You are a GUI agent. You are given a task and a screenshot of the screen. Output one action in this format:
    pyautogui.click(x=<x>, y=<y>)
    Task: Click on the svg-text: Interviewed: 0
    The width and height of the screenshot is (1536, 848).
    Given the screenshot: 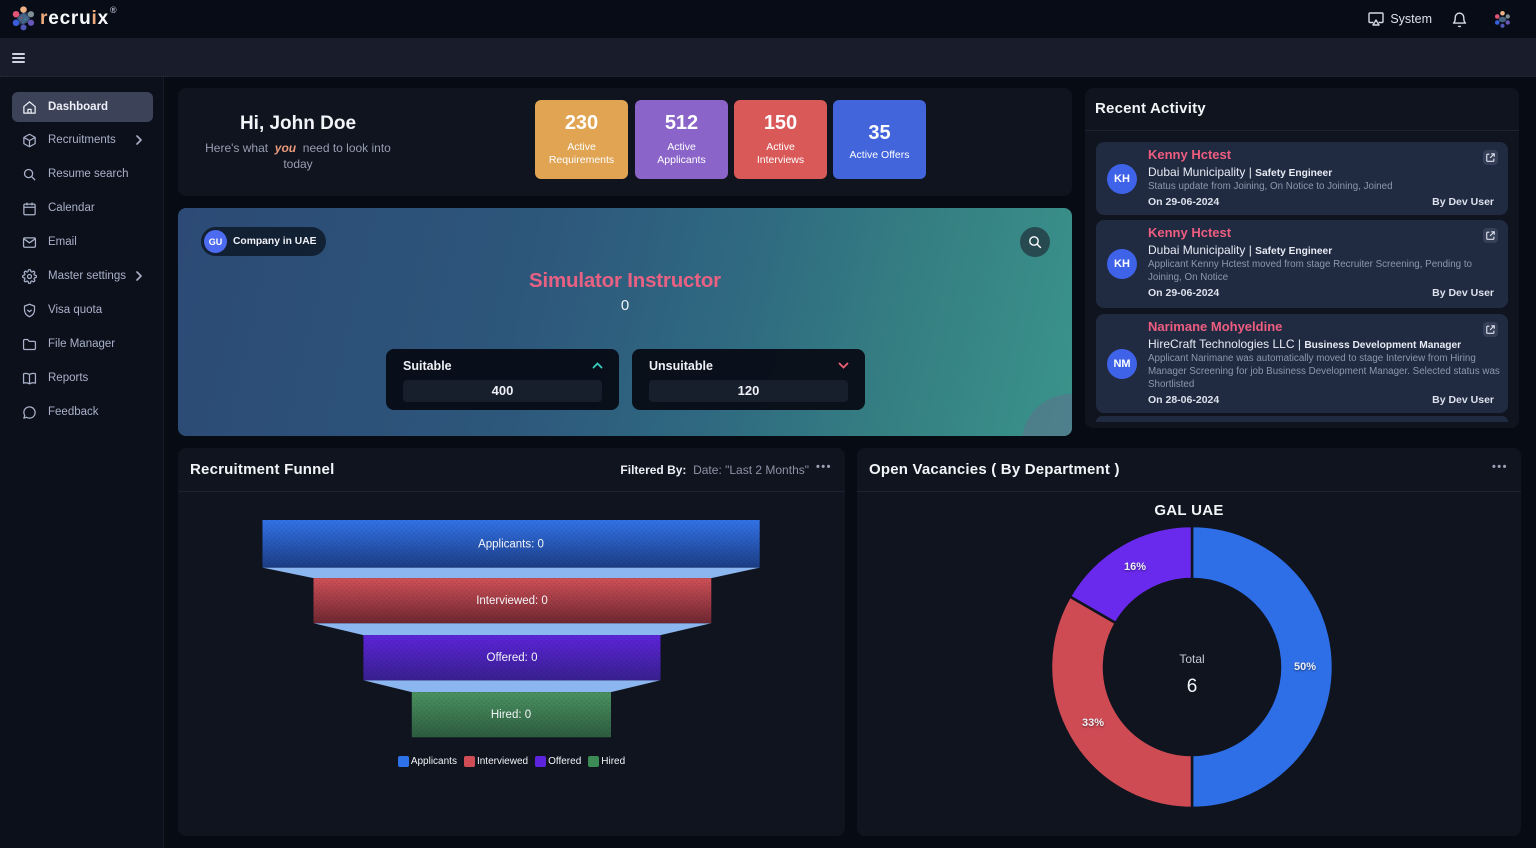 What is the action you would take?
    pyautogui.click(x=512, y=601)
    